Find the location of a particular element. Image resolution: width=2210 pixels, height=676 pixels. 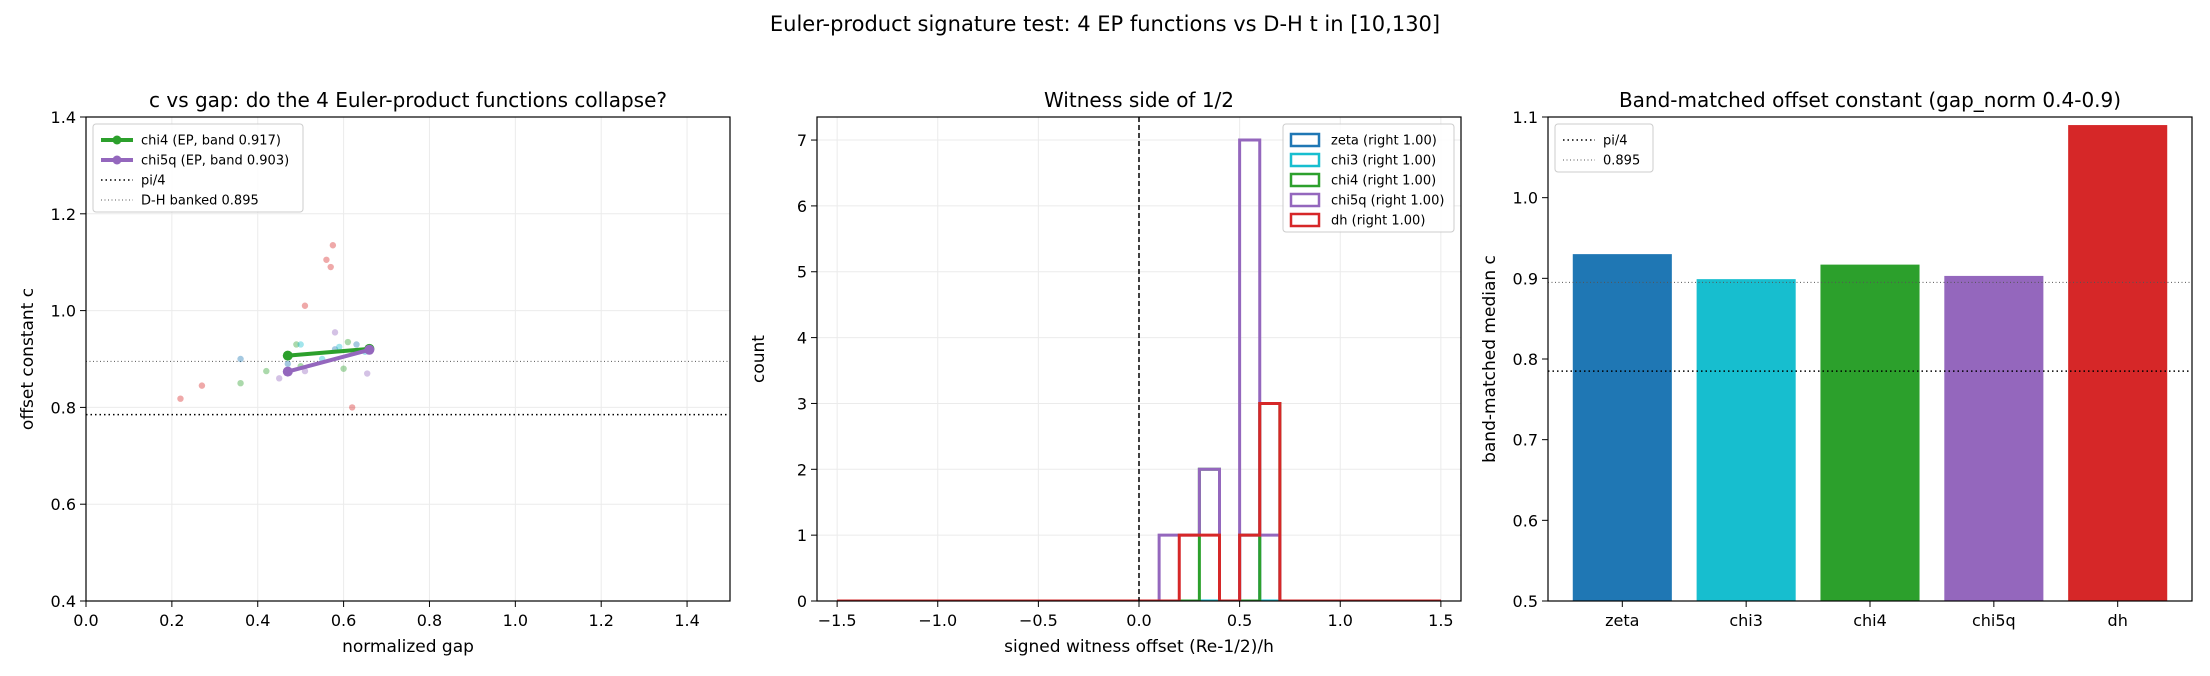

x-axis-label: signed witness offset (Re-1/2)/h is located at coordinates (1139, 647).